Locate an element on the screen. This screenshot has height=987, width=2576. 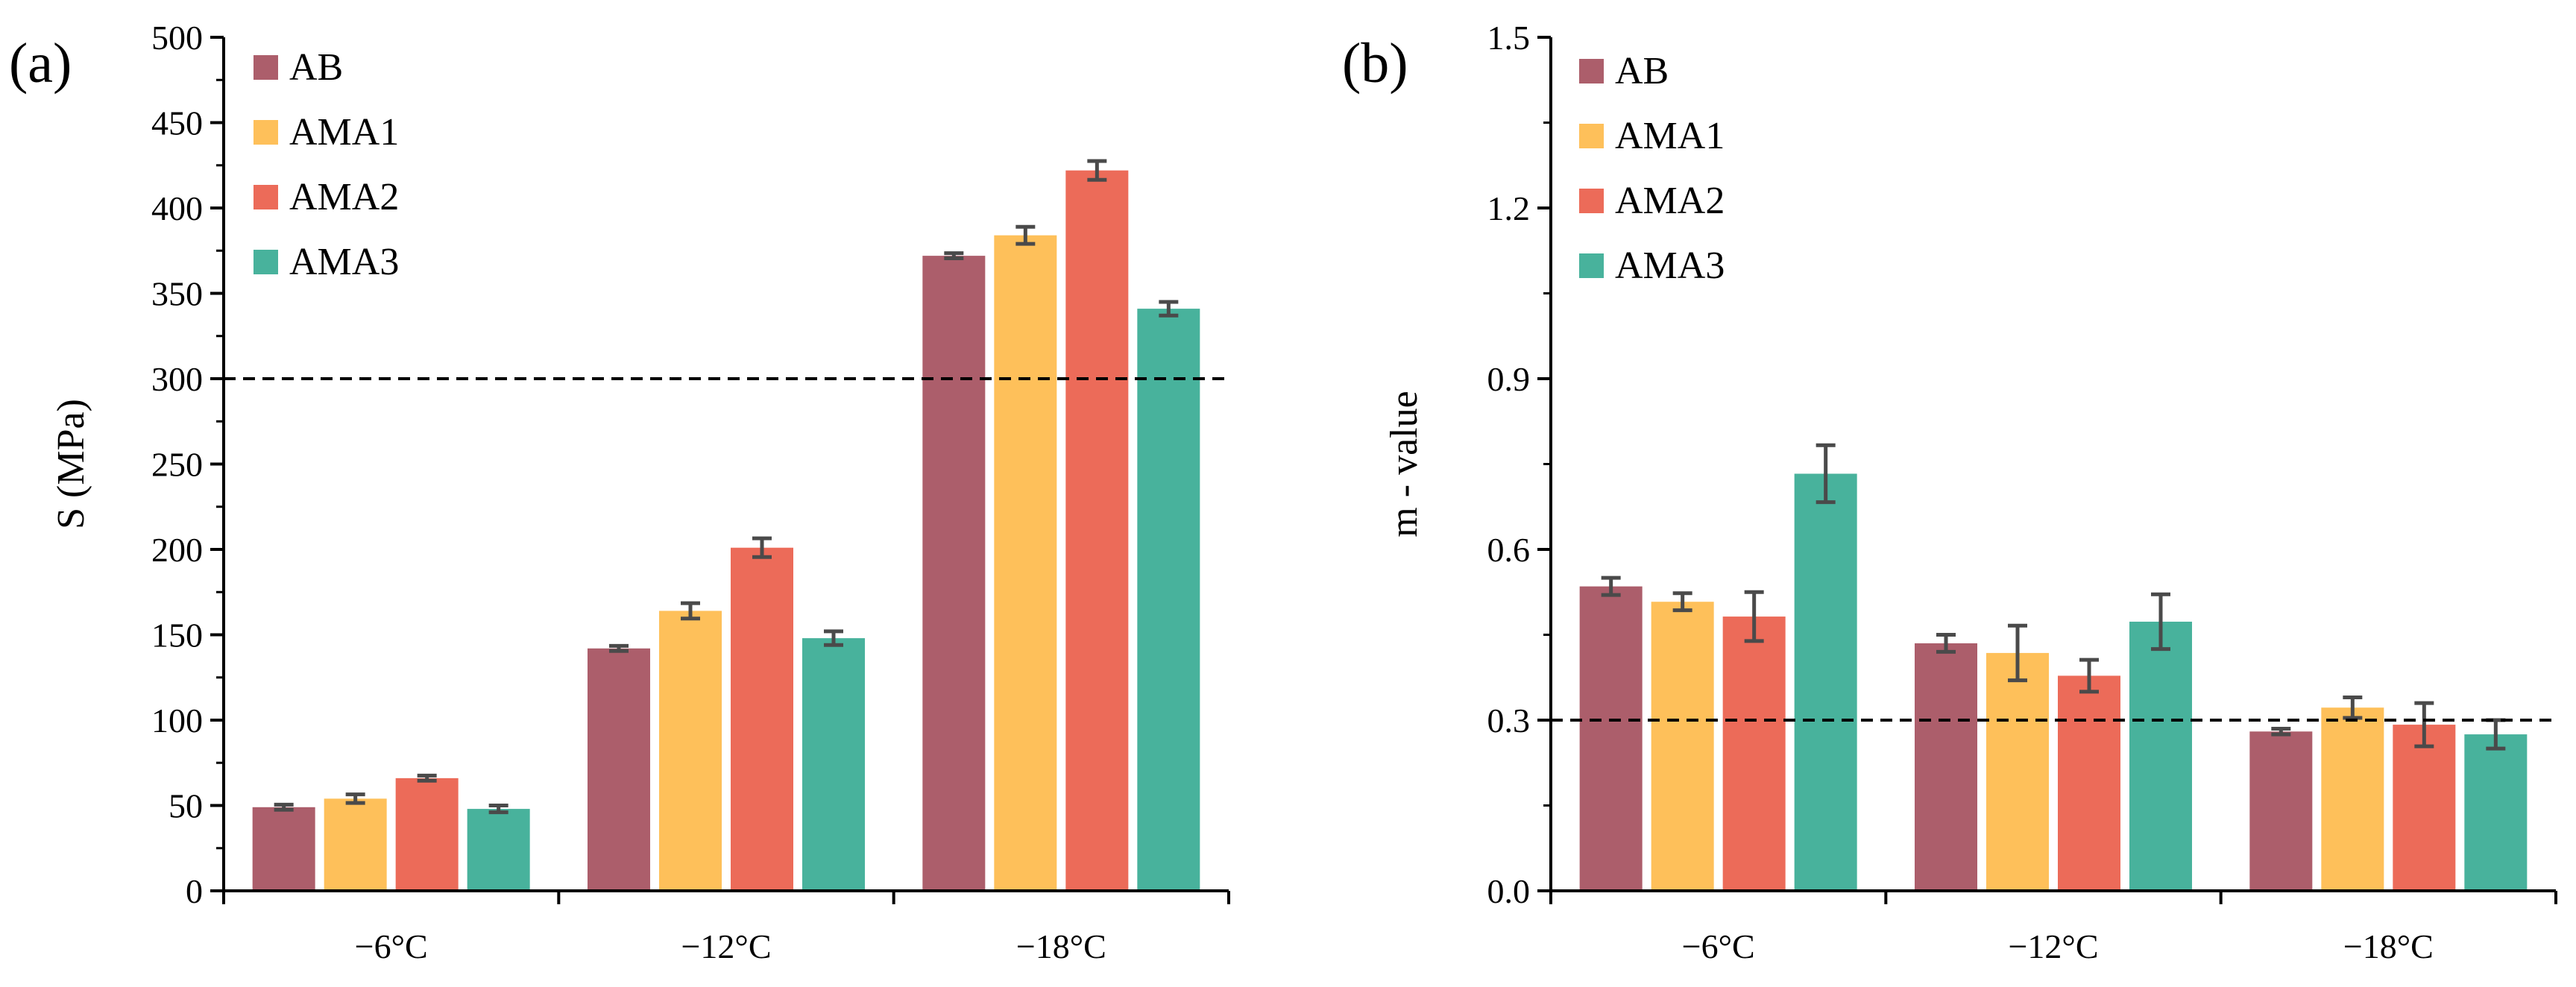
y-tick-label: 1.5 is located at coordinates (1509, 38).